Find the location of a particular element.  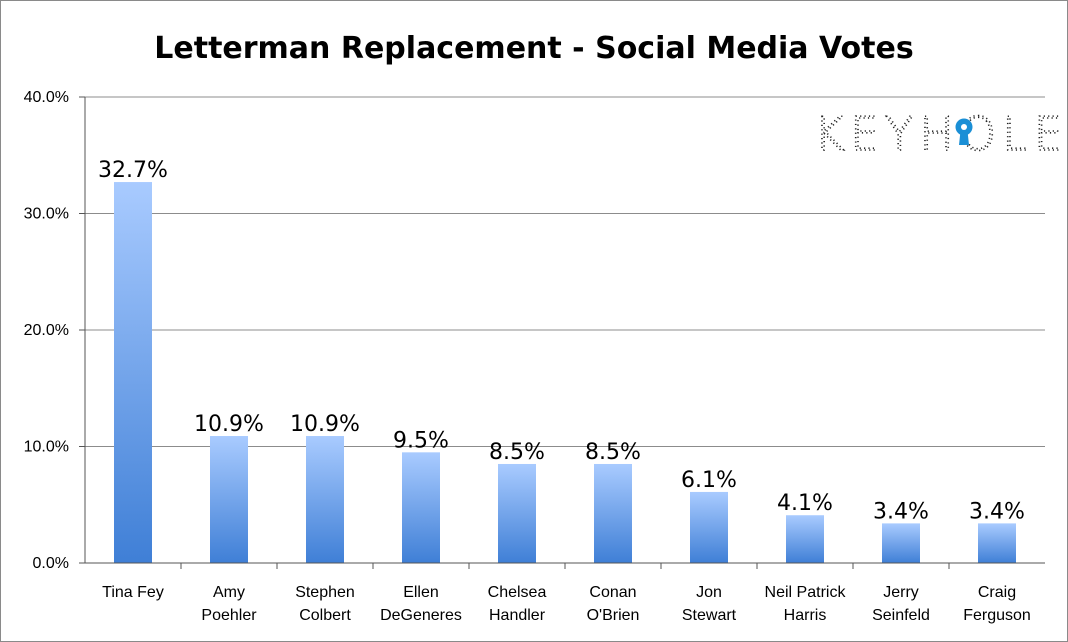

logo-text: KEYHOLE is located at coordinates (941, 134).